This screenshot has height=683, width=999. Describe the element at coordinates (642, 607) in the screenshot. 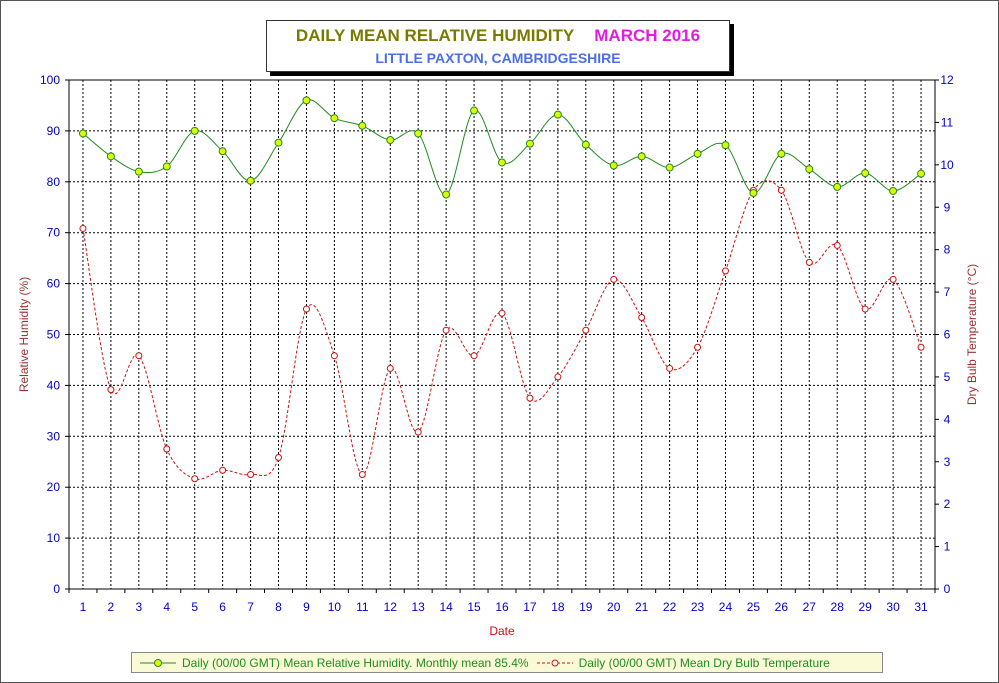

I see `x-tick-label: 21` at that location.